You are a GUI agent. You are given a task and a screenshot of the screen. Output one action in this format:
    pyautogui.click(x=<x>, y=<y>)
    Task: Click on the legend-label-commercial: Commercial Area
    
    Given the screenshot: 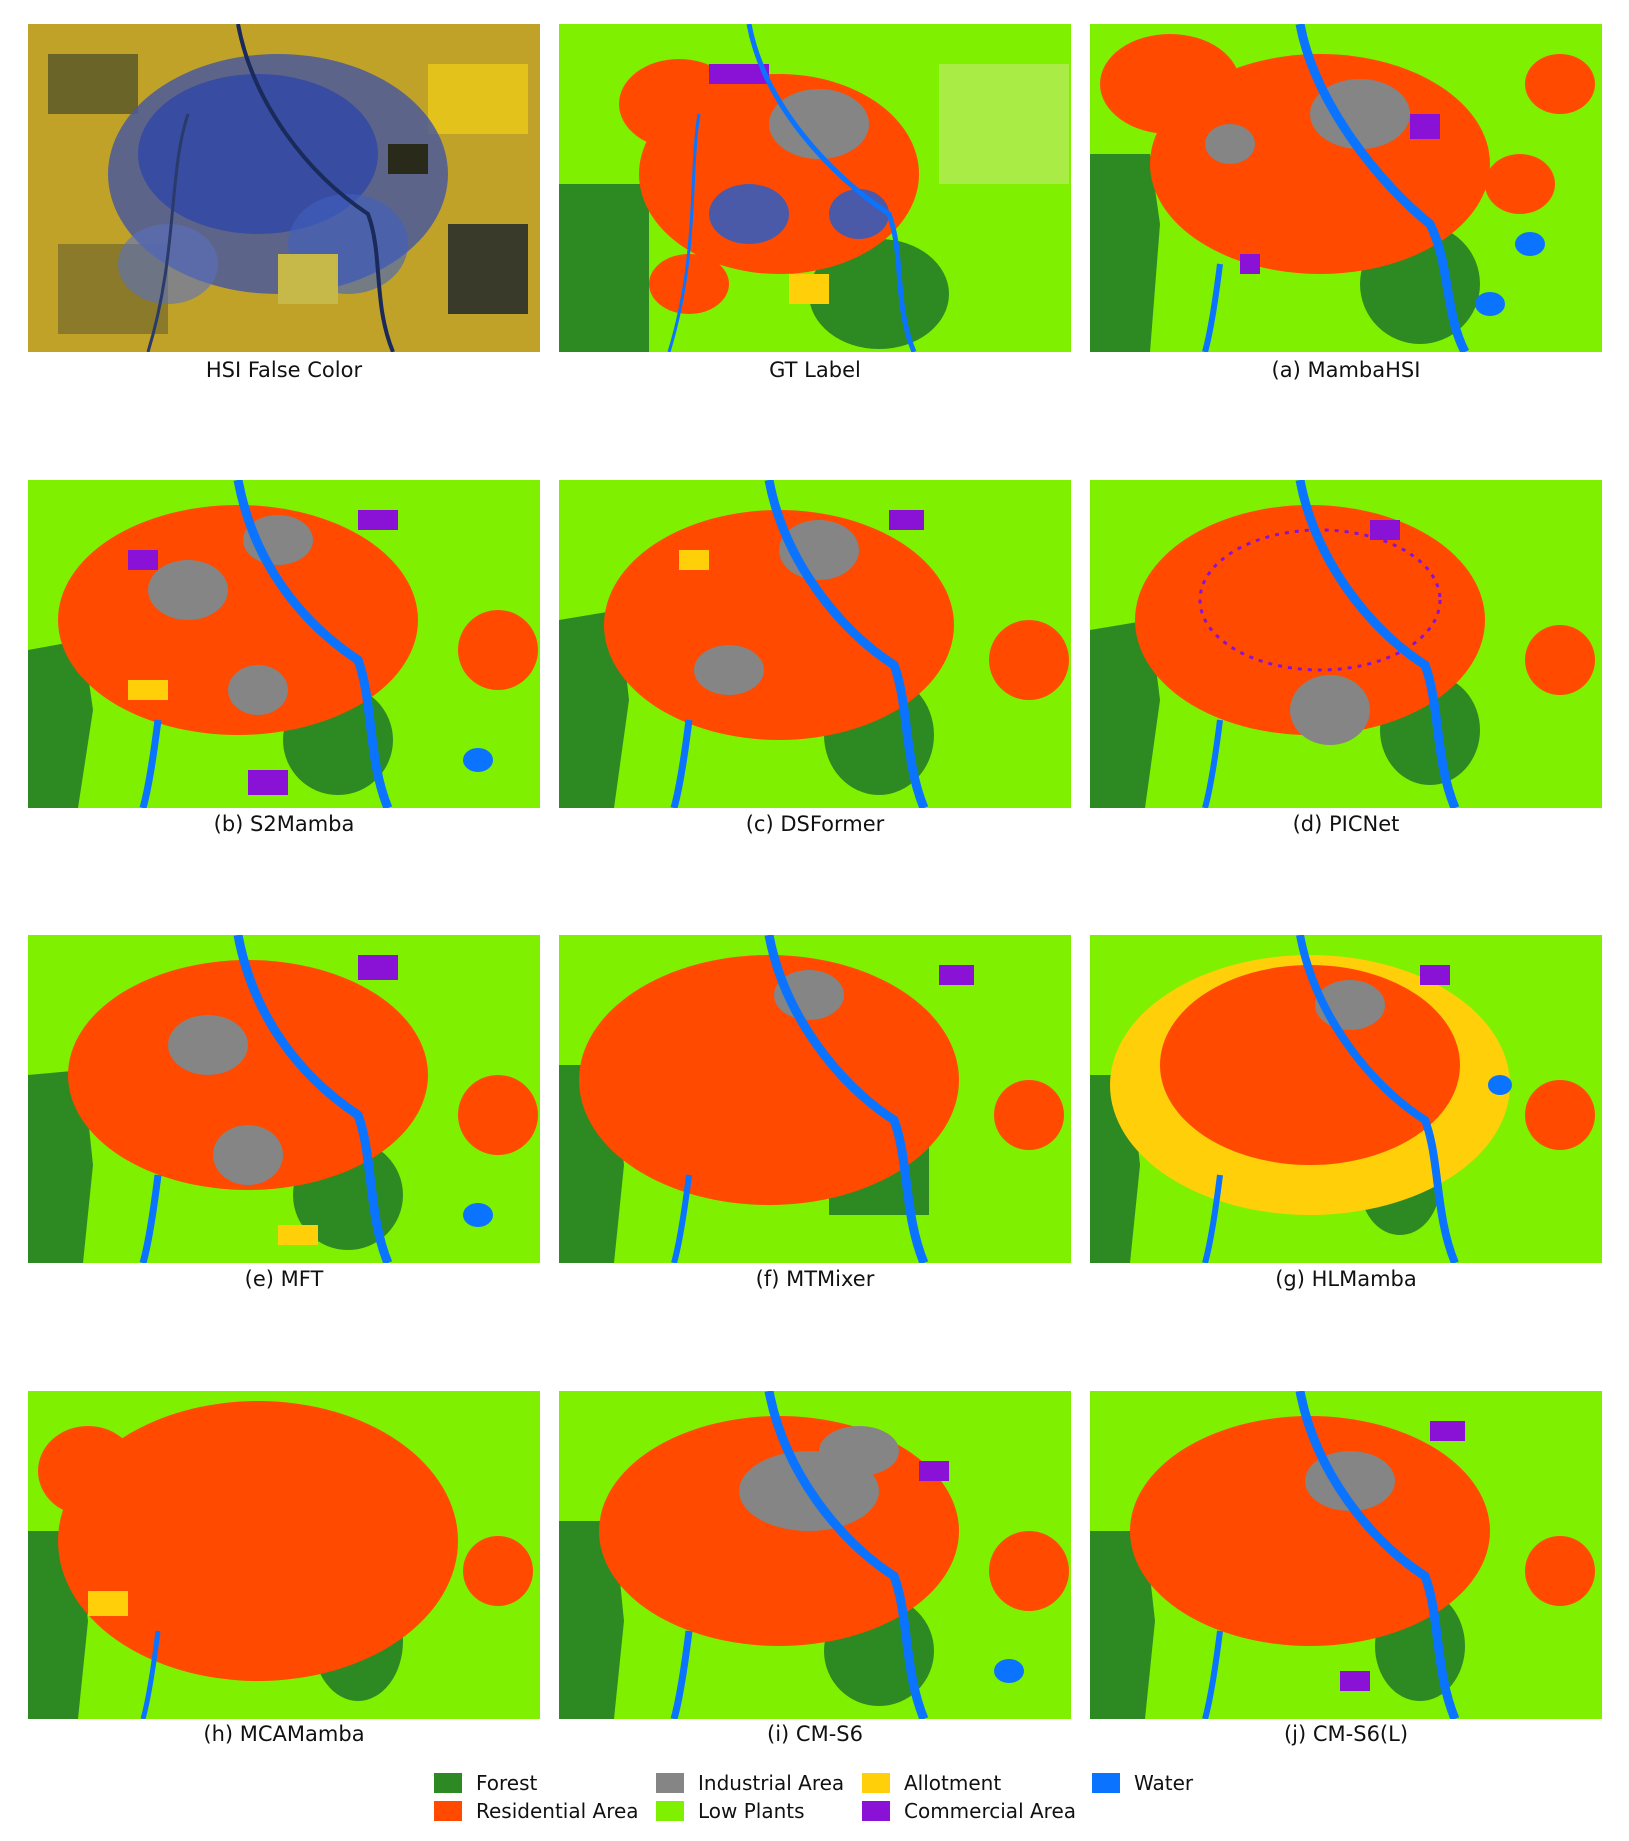 What is the action you would take?
    pyautogui.click(x=990, y=1811)
    